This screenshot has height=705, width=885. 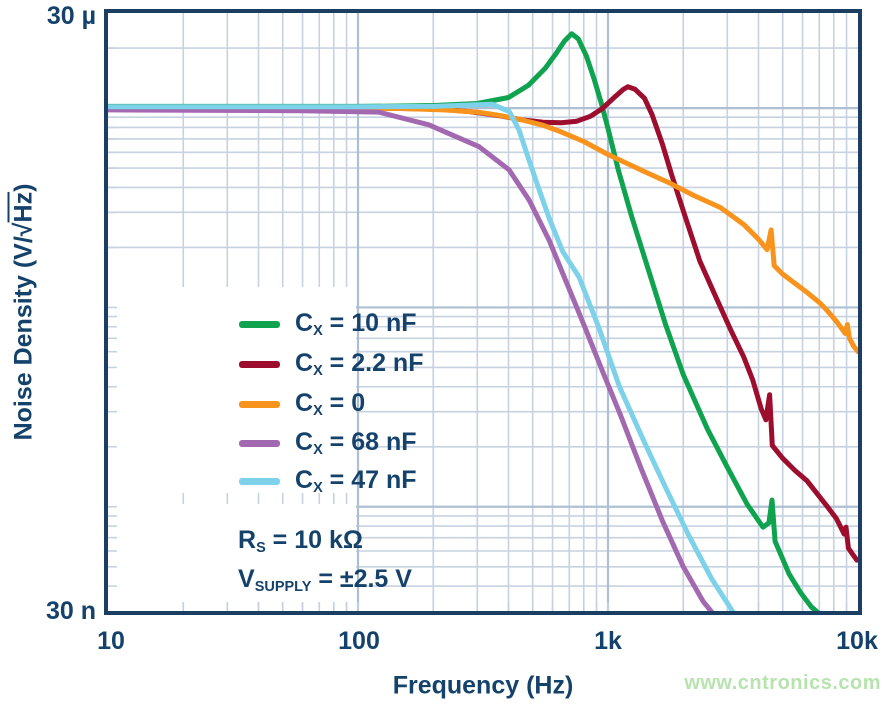 I want to click on x-tick-10k: 10k, so click(x=857, y=641).